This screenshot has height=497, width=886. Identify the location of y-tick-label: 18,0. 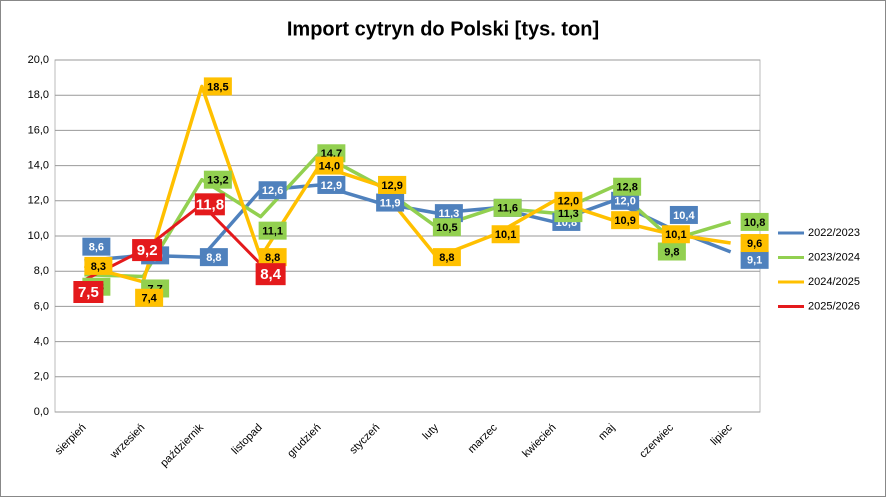
(38, 95).